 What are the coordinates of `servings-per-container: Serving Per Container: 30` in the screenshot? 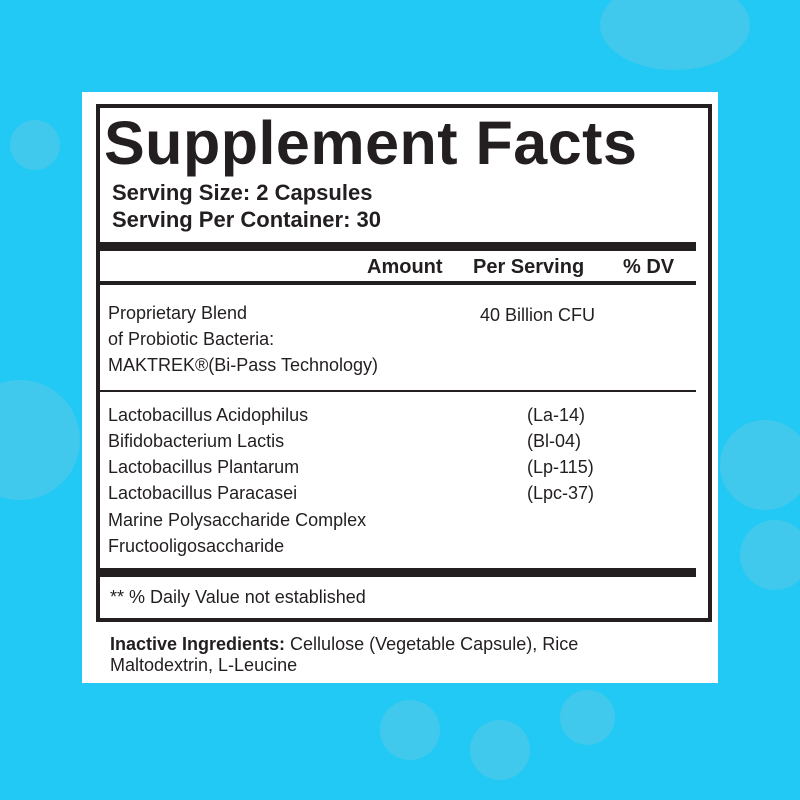 It's located at (246, 219).